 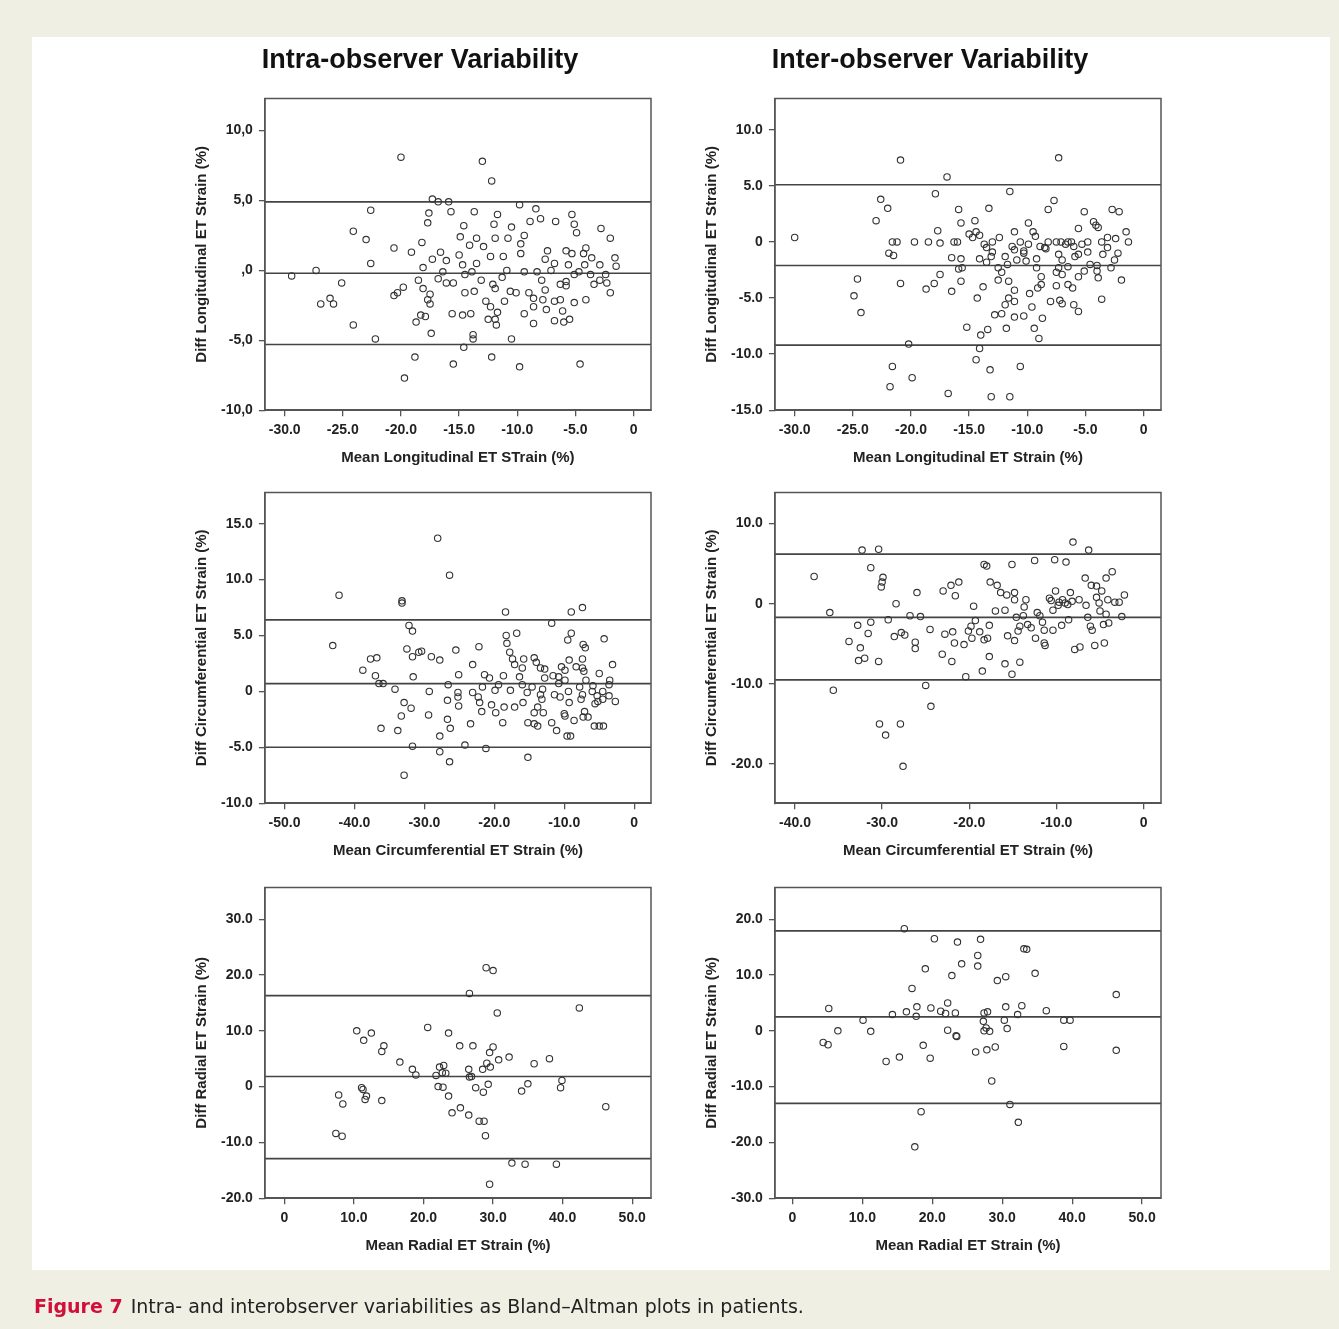 I want to click on x-axis-title: Mean Longitudinal ET STrain (%), so click(x=458, y=457).